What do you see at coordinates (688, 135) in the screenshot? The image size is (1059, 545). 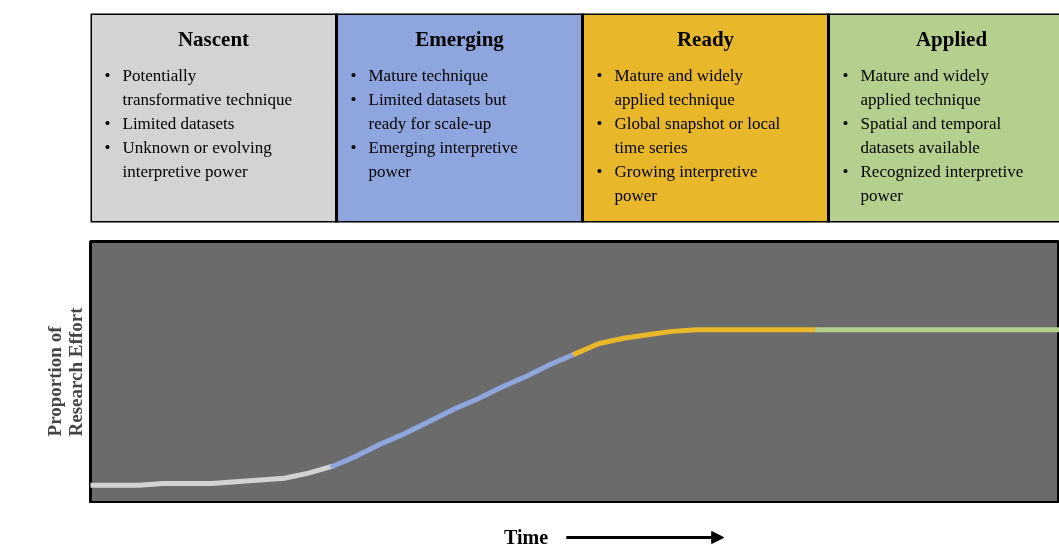 I see `text: • Mature and widely applied technique • Global snapshot or local time series • Growing interpretive power` at bounding box center [688, 135].